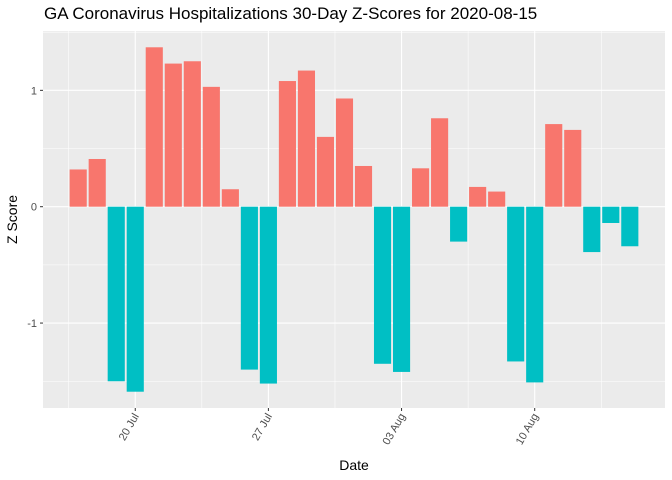  I want to click on y-axis: 1 0 -1, so click(35, 207).